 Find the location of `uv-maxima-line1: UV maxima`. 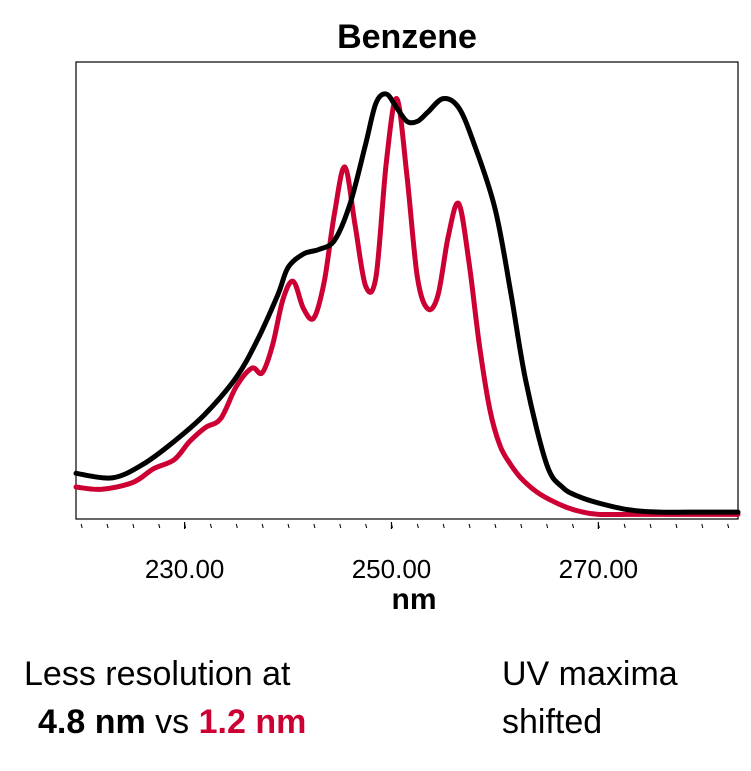

uv-maxima-line1: UV maxima is located at coordinates (590, 674).